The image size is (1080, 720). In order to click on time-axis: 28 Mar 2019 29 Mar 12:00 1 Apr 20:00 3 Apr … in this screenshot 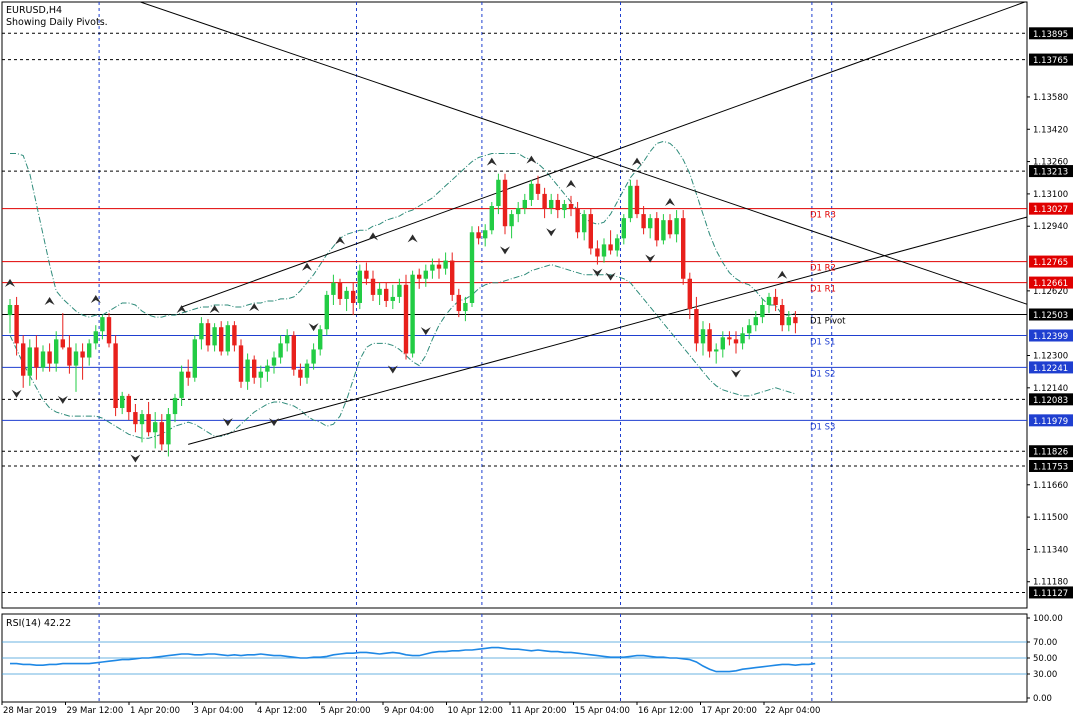, I will do `click(410, 709)`.